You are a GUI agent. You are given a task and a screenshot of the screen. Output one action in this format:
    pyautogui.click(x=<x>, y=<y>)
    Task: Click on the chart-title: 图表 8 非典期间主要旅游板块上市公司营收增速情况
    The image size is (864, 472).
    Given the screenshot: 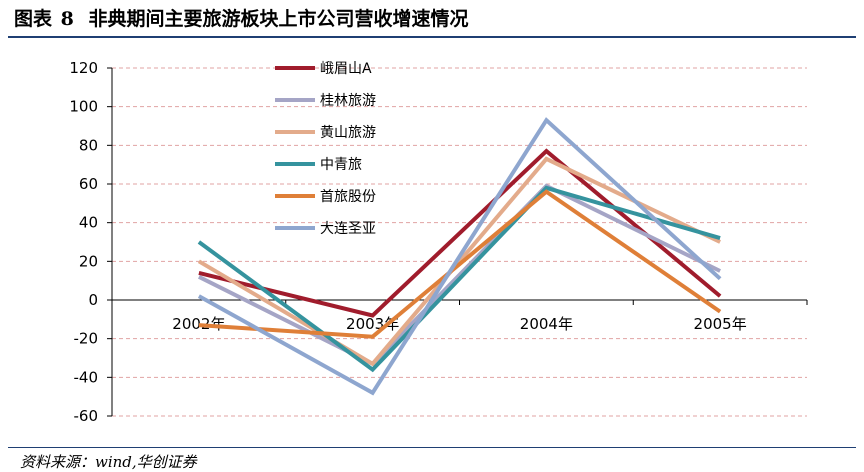 What is the action you would take?
    pyautogui.click(x=241, y=17)
    